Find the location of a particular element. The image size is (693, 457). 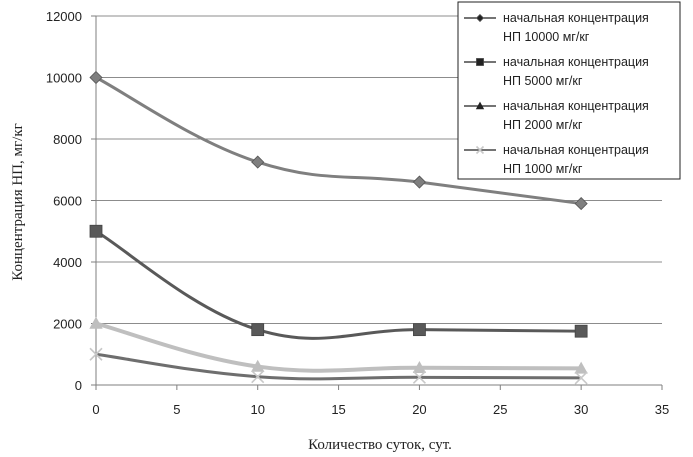

y-tick-label: 8000 is located at coordinates (67, 139).